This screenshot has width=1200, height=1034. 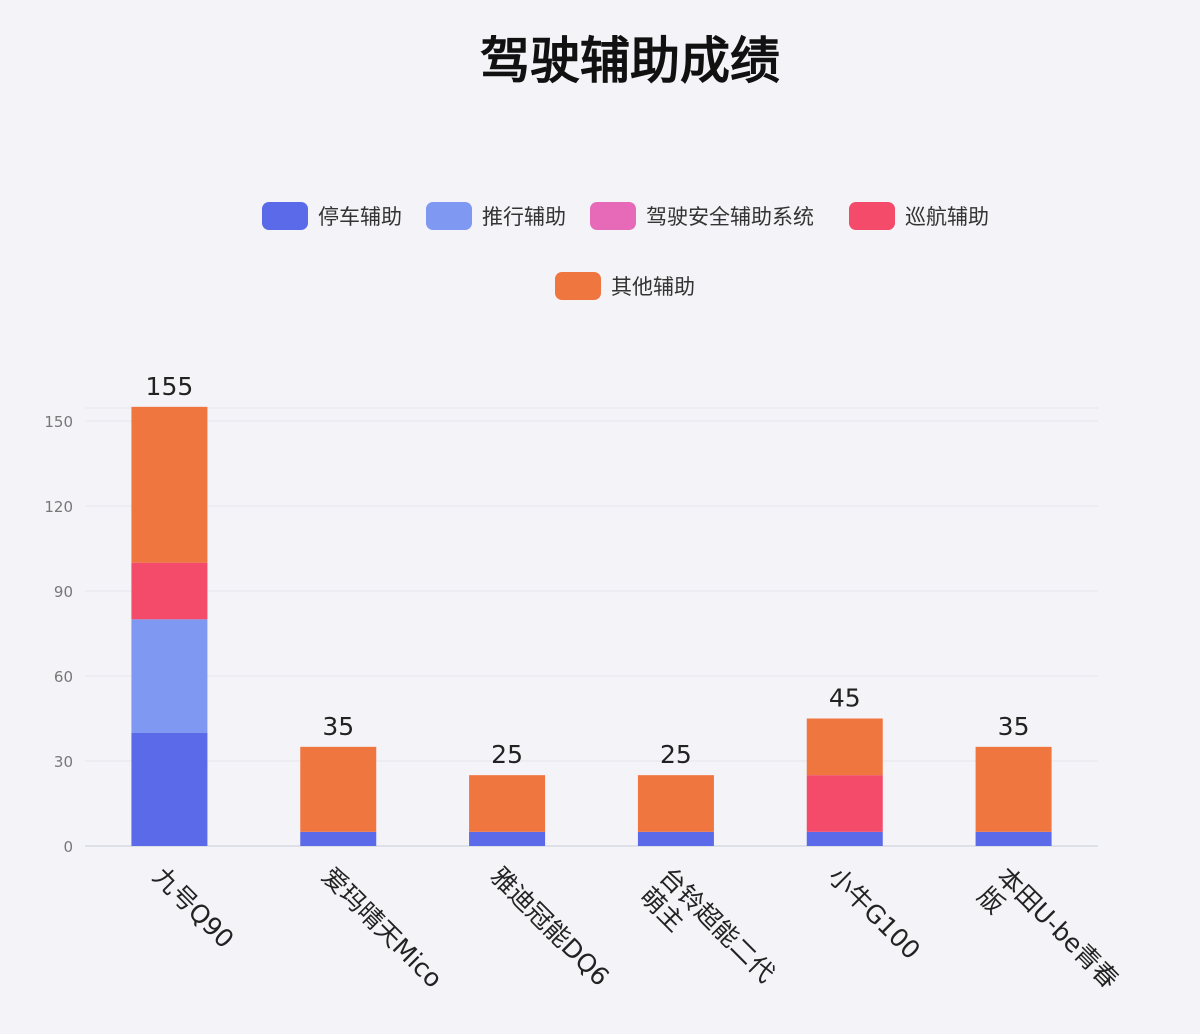 I want to click on legend-label: 推行辅助, so click(x=524, y=217).